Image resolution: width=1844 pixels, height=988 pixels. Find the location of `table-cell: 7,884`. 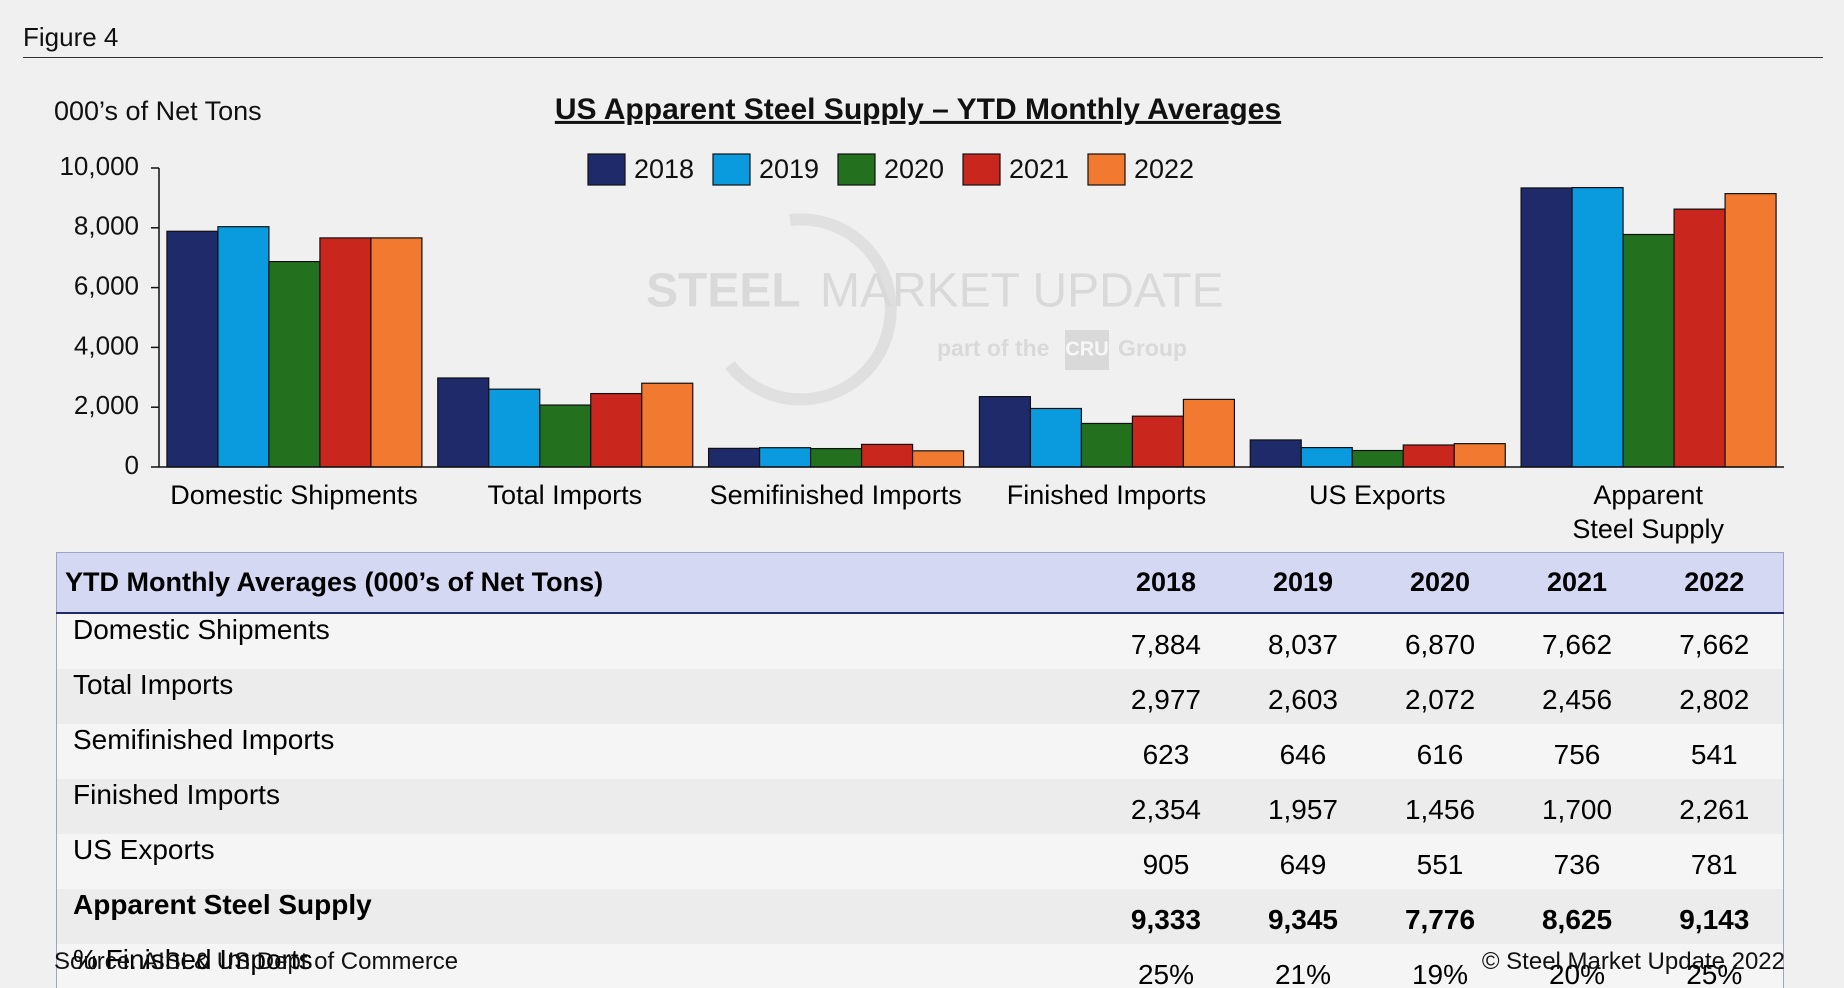

table-cell: 7,884 is located at coordinates (1165, 644).